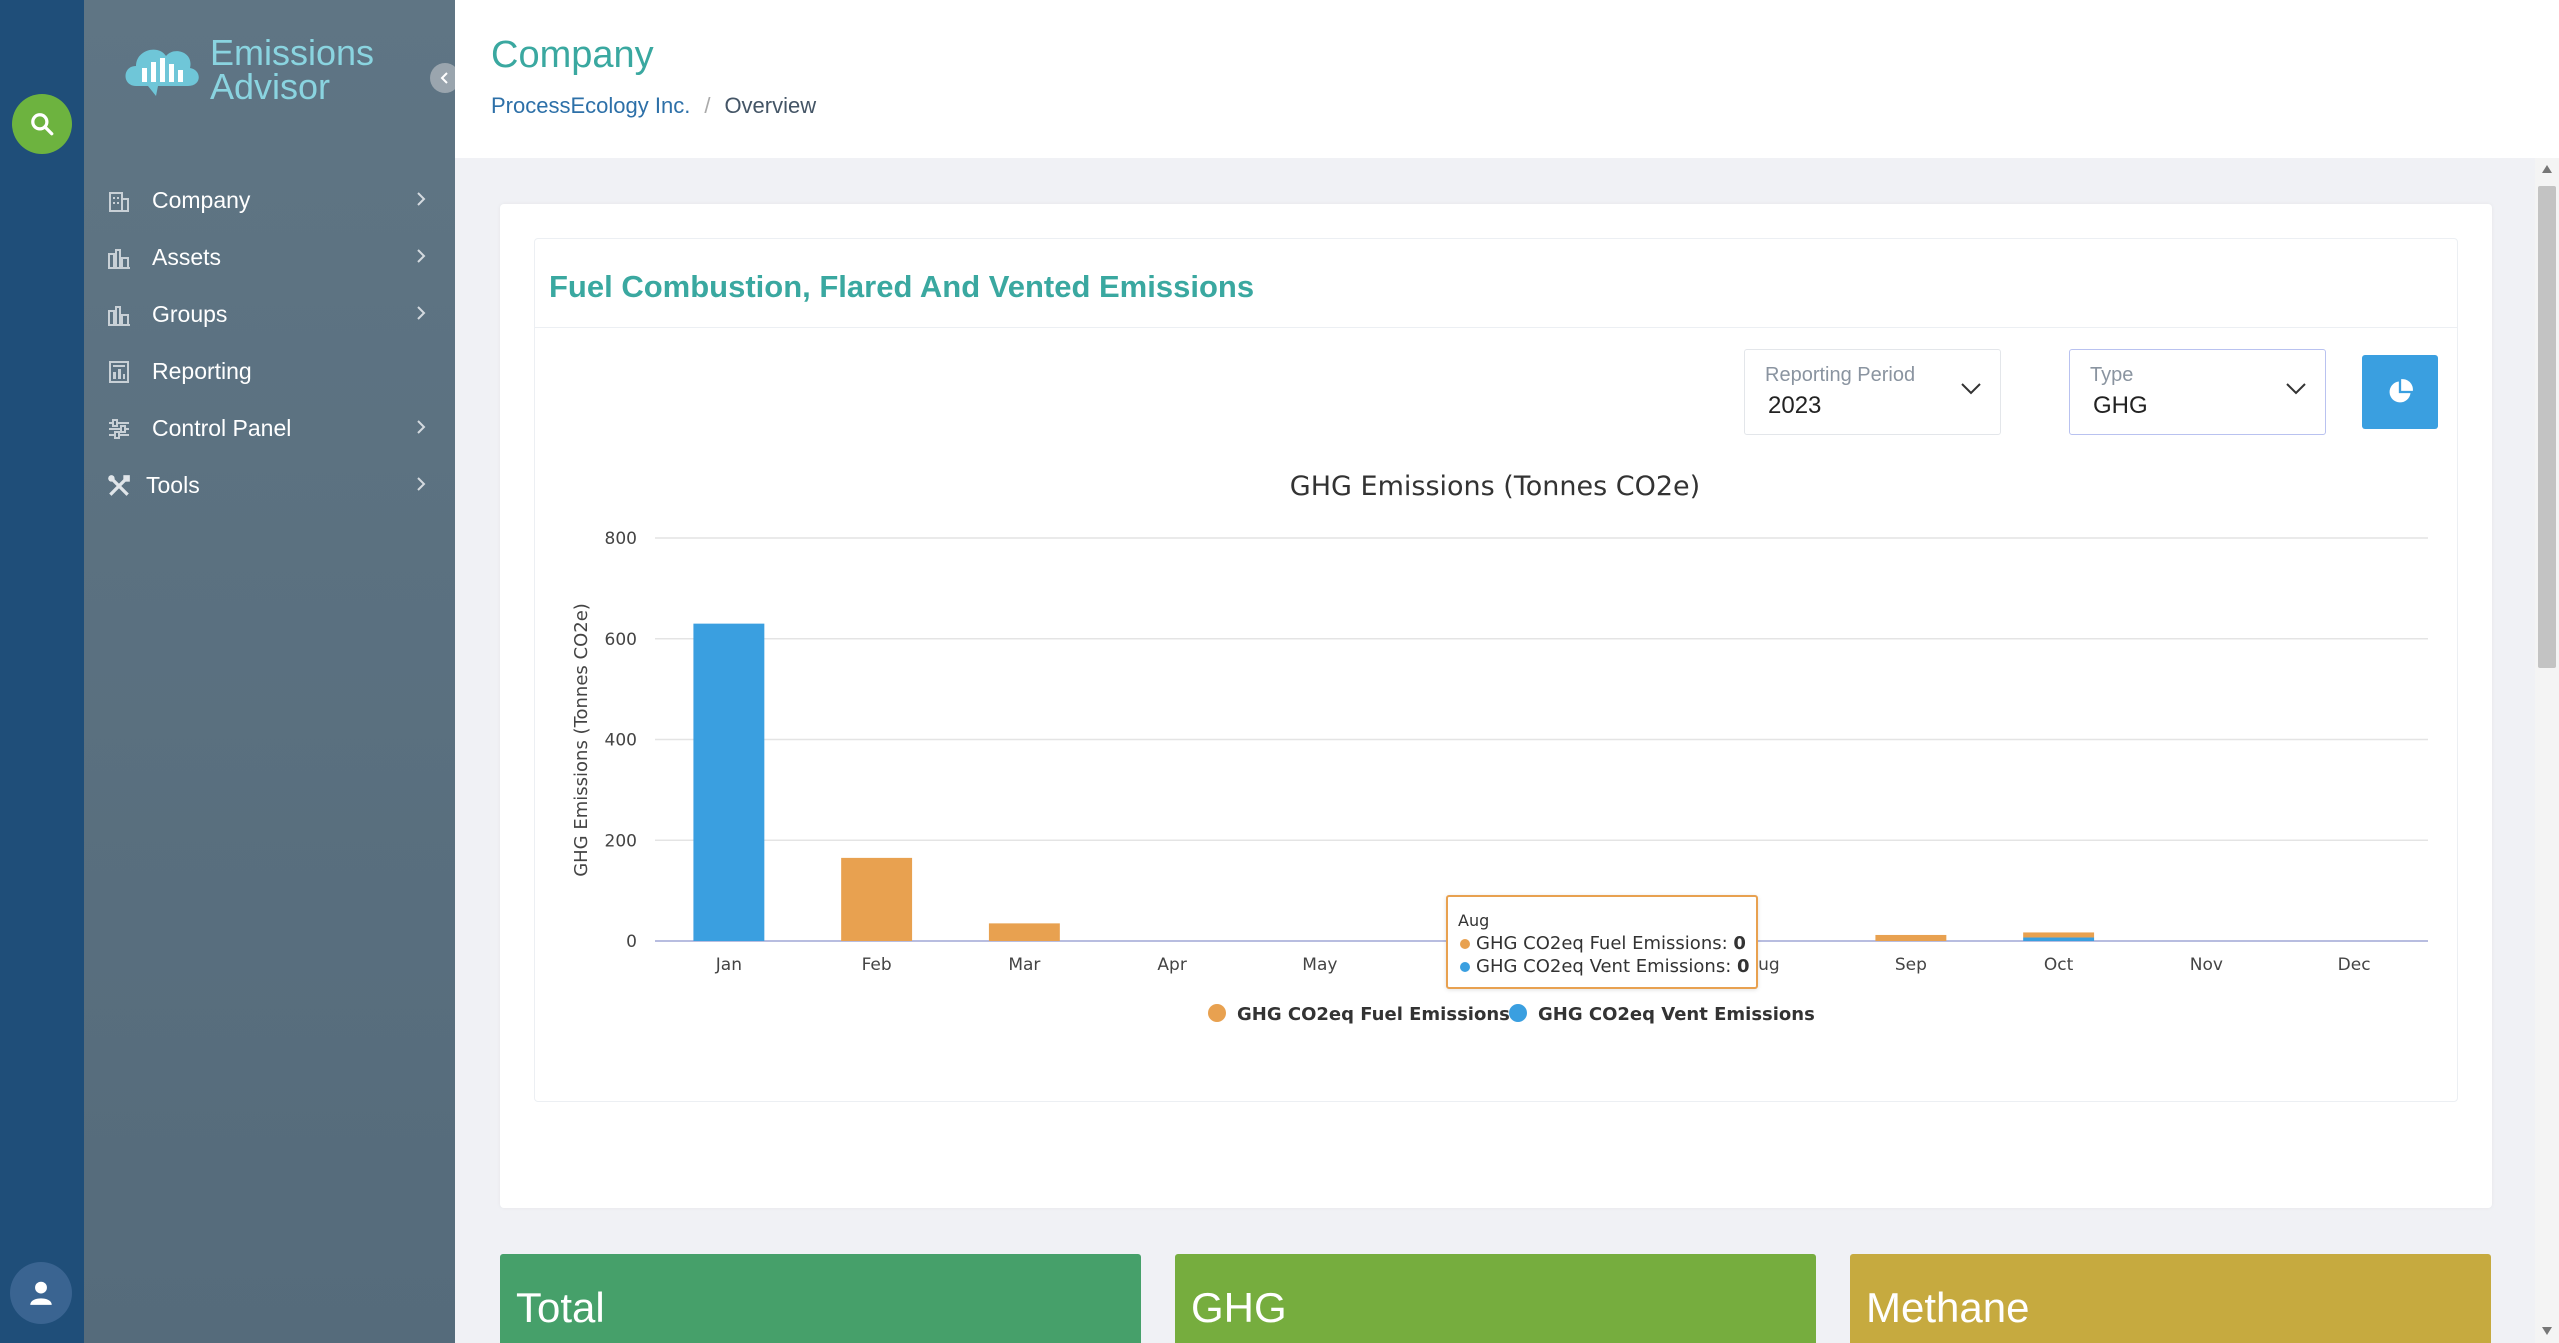 This screenshot has height=1343, width=2559. What do you see at coordinates (269, 257) in the screenshot?
I see `sidebar-item-assets: Assets` at bounding box center [269, 257].